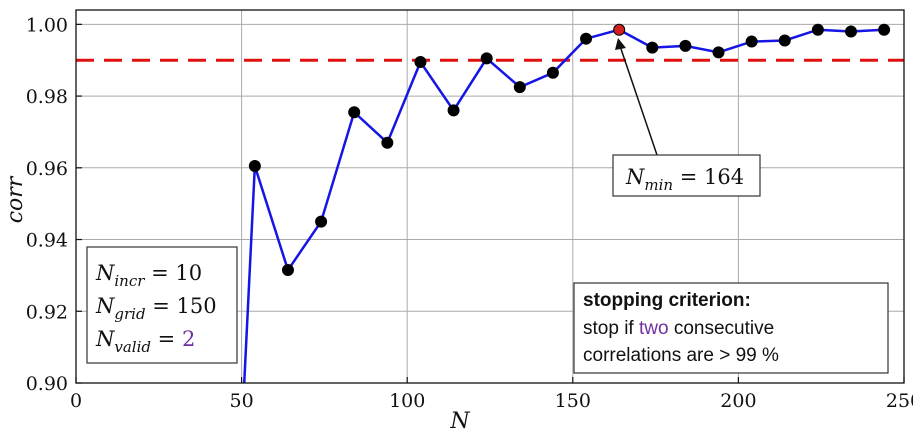  What do you see at coordinates (899, 401) in the screenshot?
I see `x-tick-label: 250` at bounding box center [899, 401].